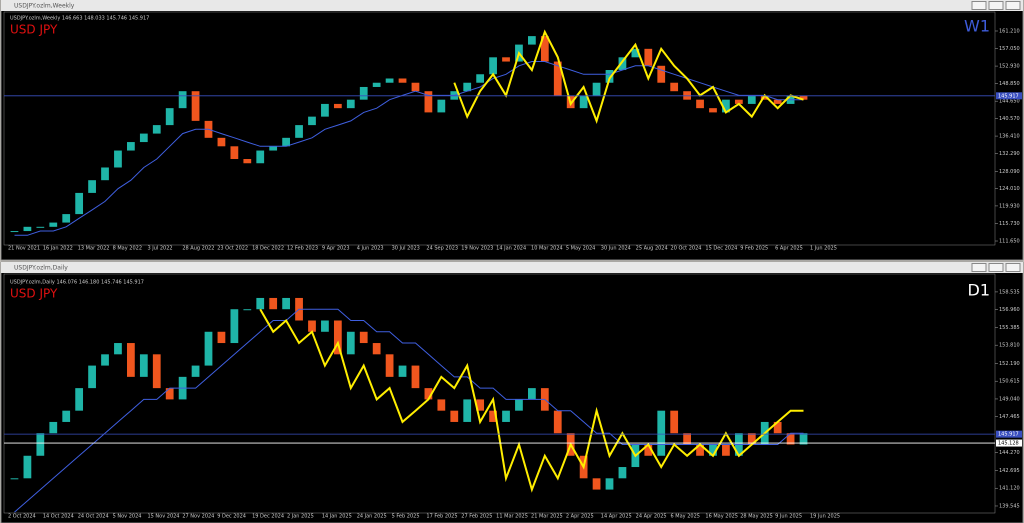 Image resolution: width=1024 pixels, height=523 pixels. What do you see at coordinates (163, 517) in the screenshot?
I see `x-tick-label: 15 Nov 2024` at bounding box center [163, 517].